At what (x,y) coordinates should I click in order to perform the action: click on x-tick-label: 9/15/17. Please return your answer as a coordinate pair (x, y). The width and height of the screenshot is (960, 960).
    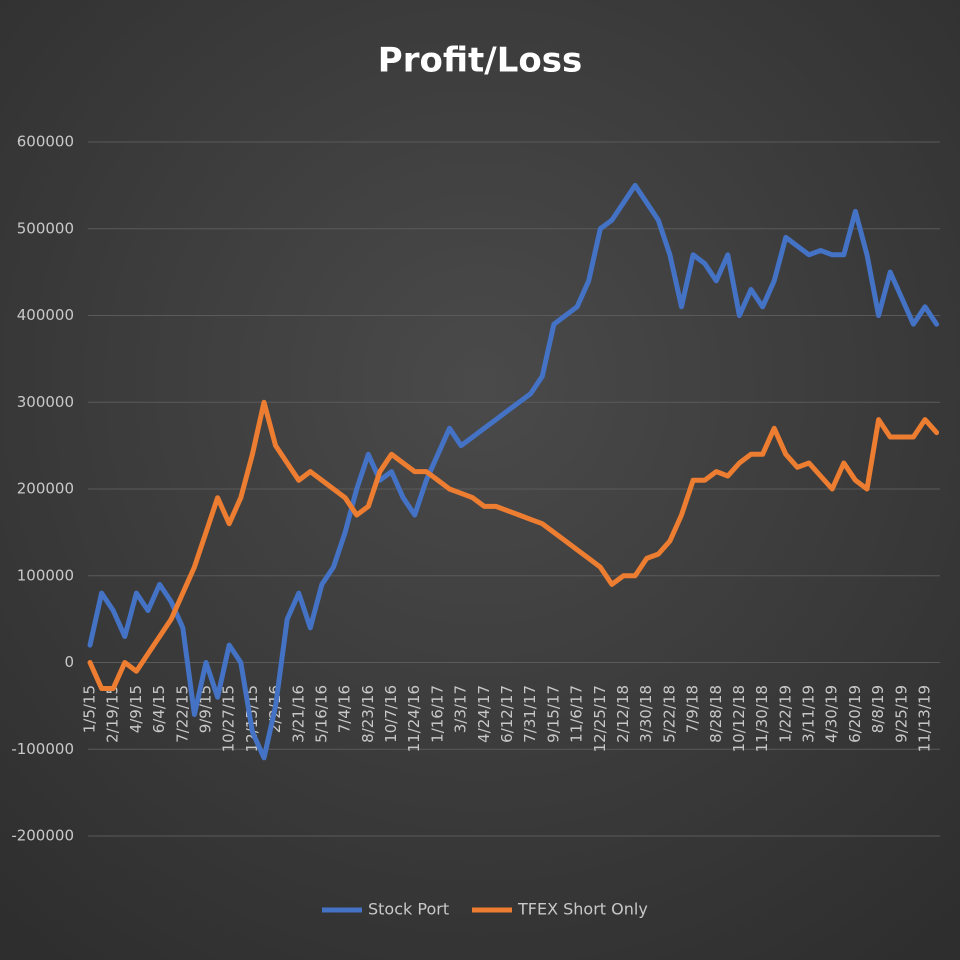
    Looking at the image, I should click on (553, 714).